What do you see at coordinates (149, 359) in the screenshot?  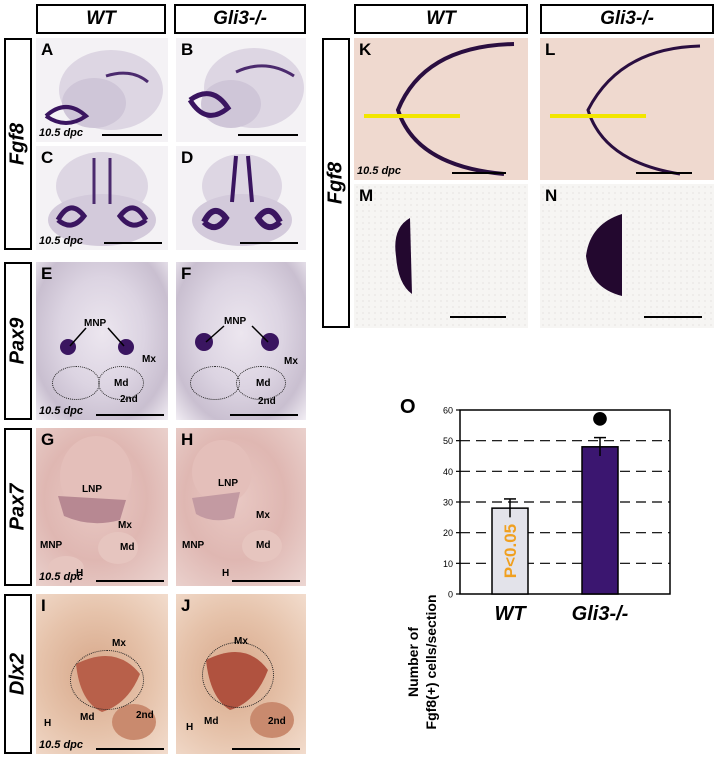 I see `label-mx-e: Mx` at bounding box center [149, 359].